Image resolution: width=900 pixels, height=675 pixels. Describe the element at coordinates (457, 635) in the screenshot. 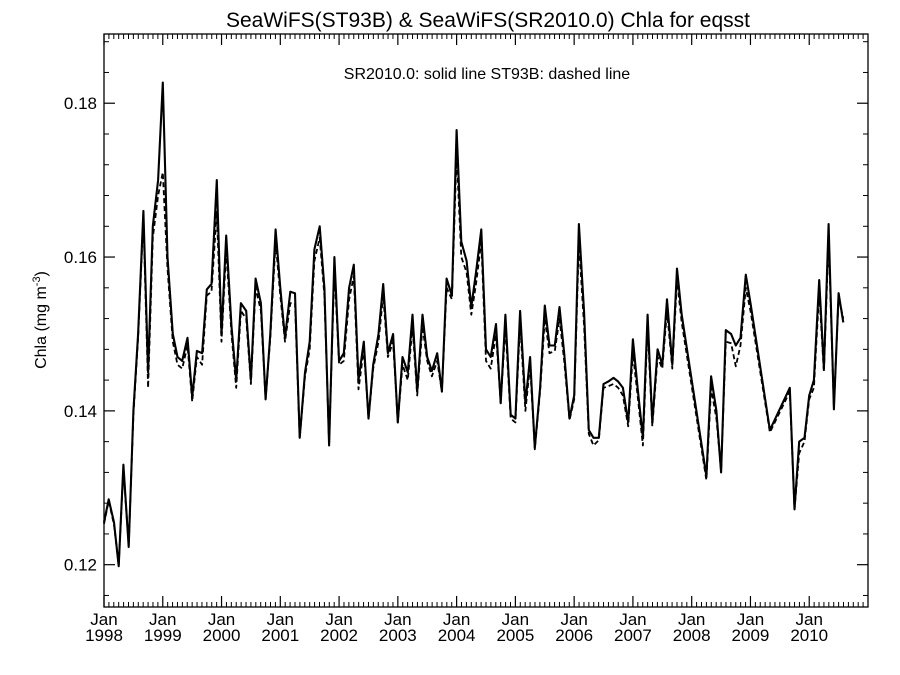

I see `x-tick-label-year: 2004` at that location.